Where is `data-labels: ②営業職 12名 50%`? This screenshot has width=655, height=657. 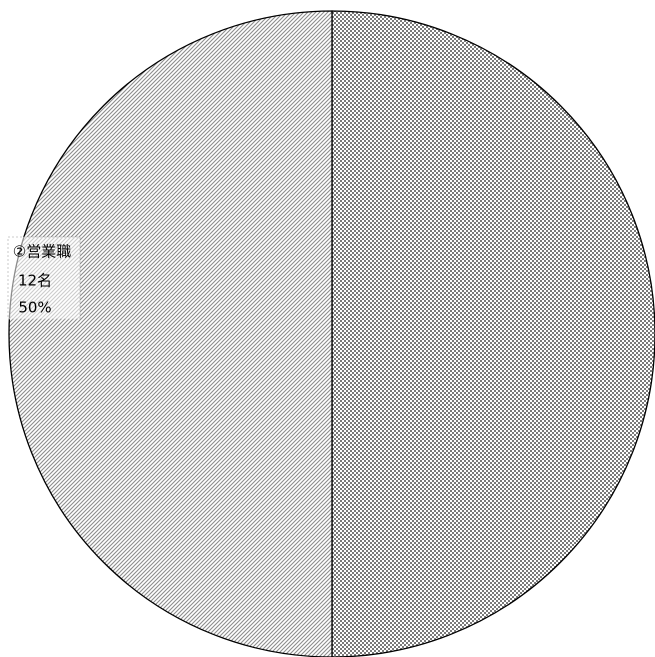
data-labels: ②営業職 12名 50% is located at coordinates (44, 278).